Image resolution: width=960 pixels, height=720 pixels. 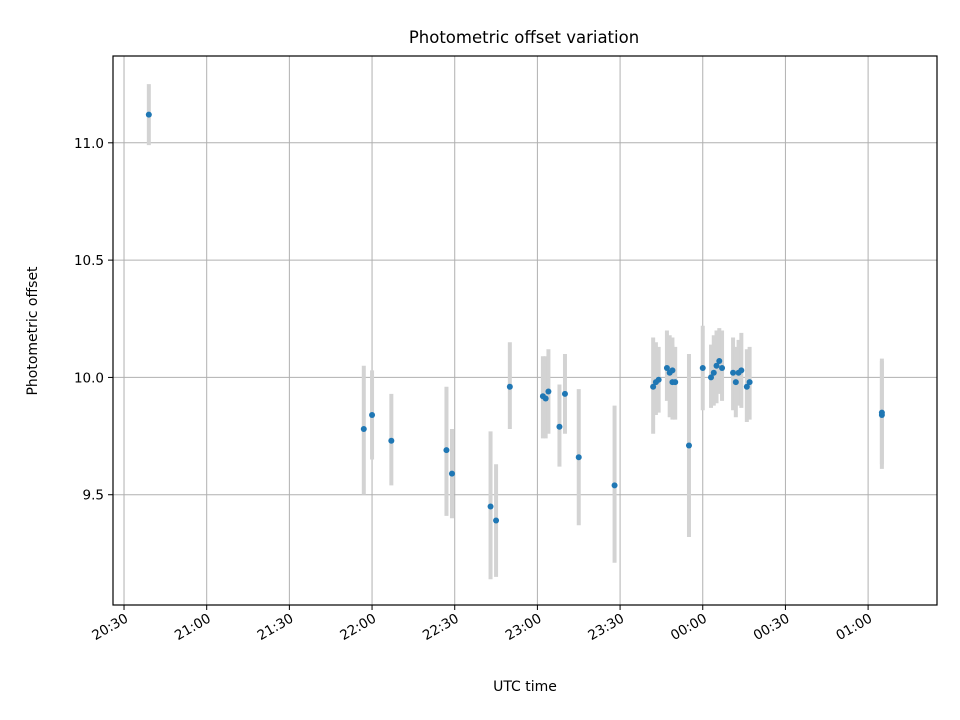 What do you see at coordinates (93, 496) in the screenshot?
I see `y-tick-label: 9.5` at bounding box center [93, 496].